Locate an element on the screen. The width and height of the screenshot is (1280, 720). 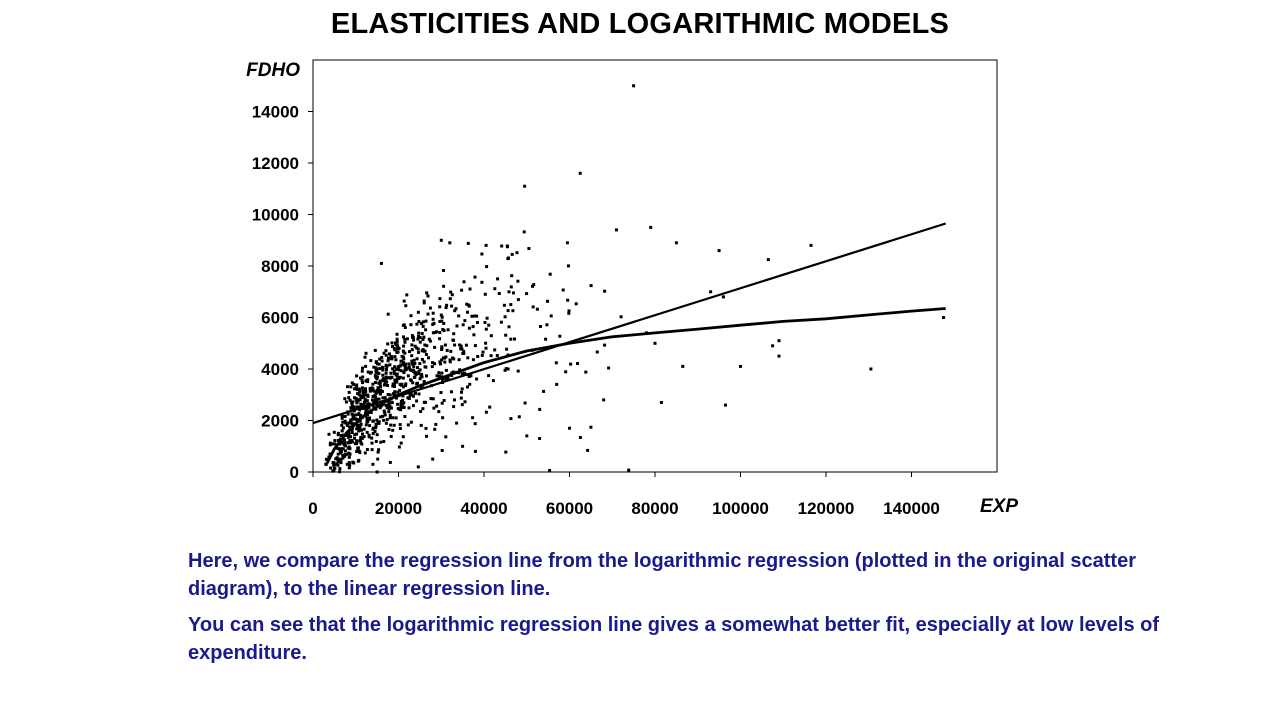
y-tick-label: 6000 is located at coordinates (280, 318).